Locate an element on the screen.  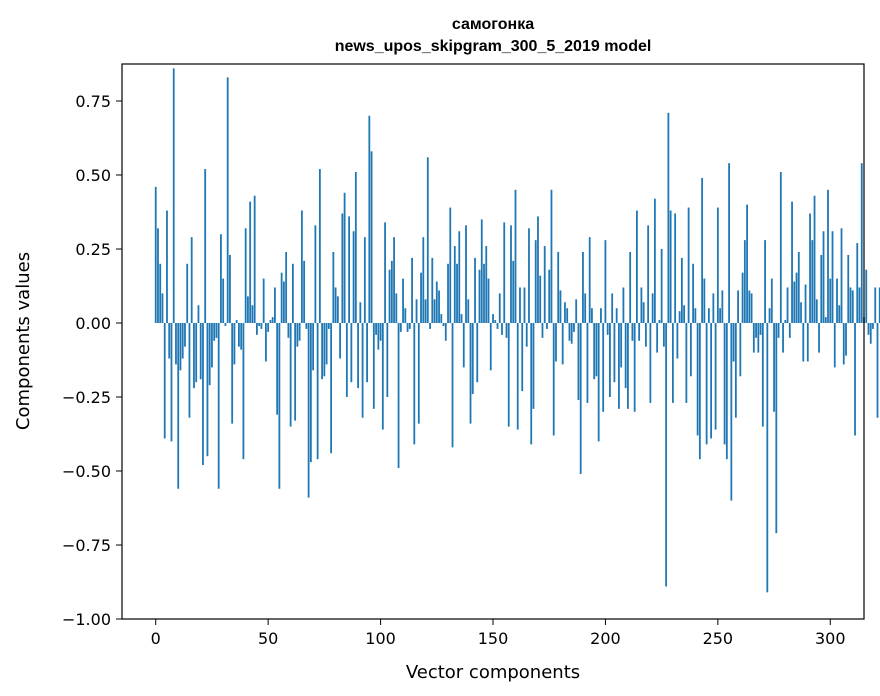
y-axis-label: Components values is located at coordinates (23, 341).